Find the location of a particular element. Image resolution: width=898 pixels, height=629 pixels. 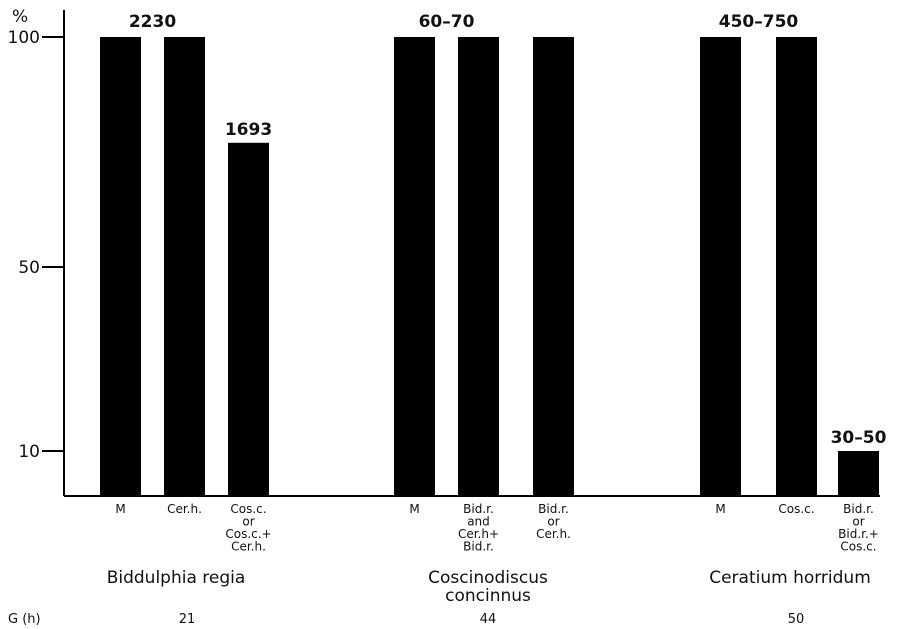

bar-data-label: 30–50 is located at coordinates (859, 438).